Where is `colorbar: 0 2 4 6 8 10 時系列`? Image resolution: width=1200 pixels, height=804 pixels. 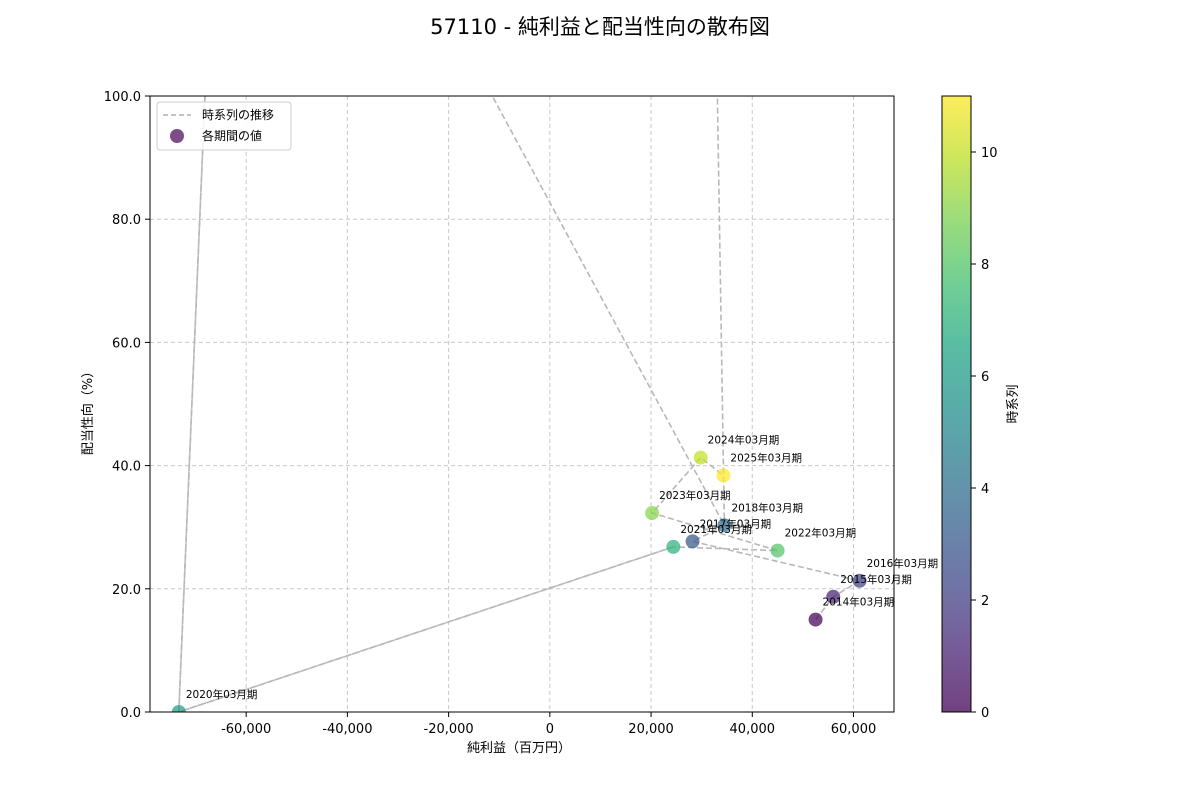 colorbar: 0 2 4 6 8 10 時系列 is located at coordinates (981, 408).